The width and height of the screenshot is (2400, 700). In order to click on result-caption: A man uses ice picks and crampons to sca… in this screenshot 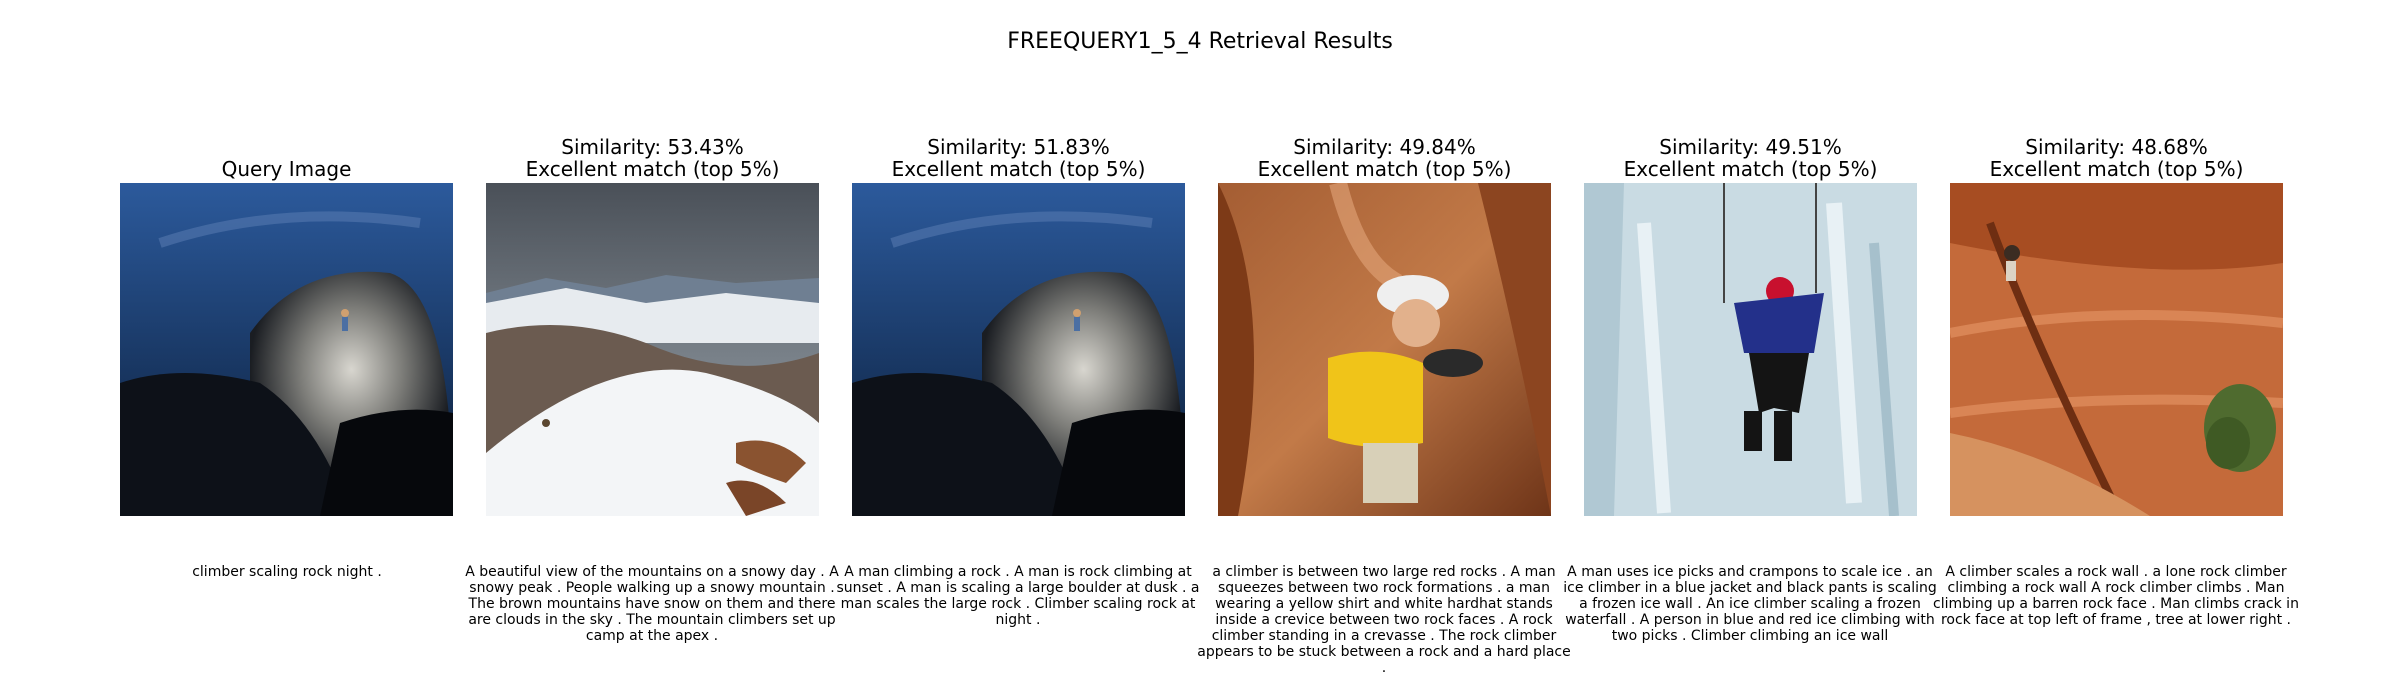, I will do `click(1750, 604)`.